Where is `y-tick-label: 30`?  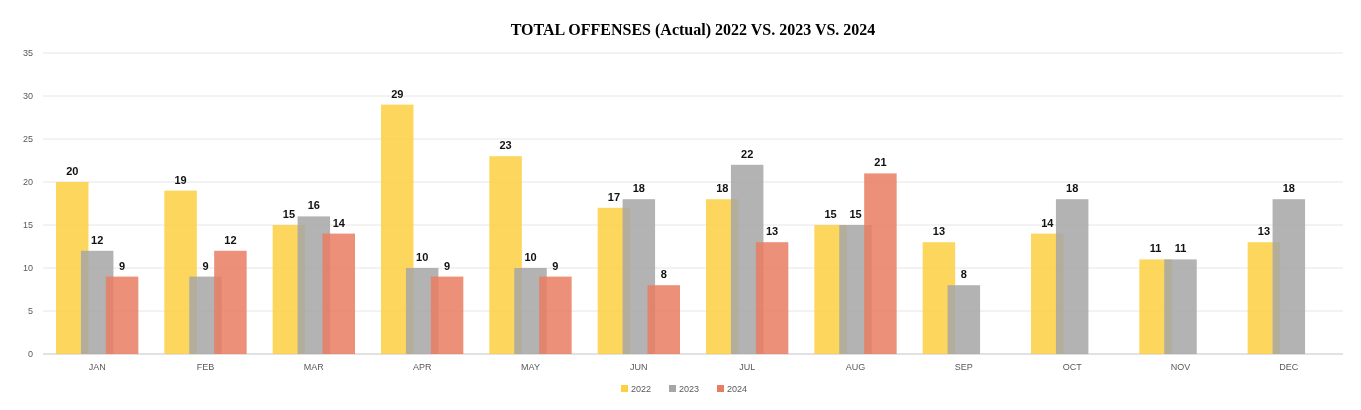 y-tick-label: 30 is located at coordinates (27, 96).